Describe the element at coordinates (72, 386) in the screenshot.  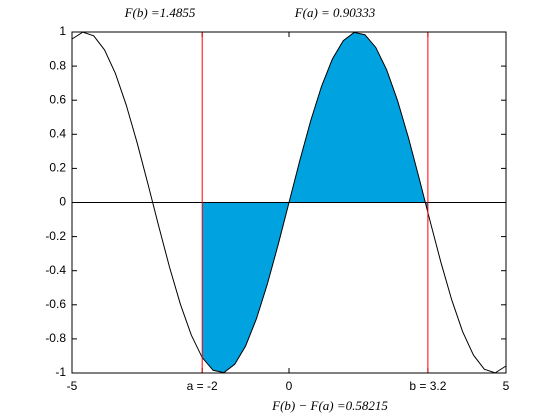
I see `x-tick-label: -5` at that location.